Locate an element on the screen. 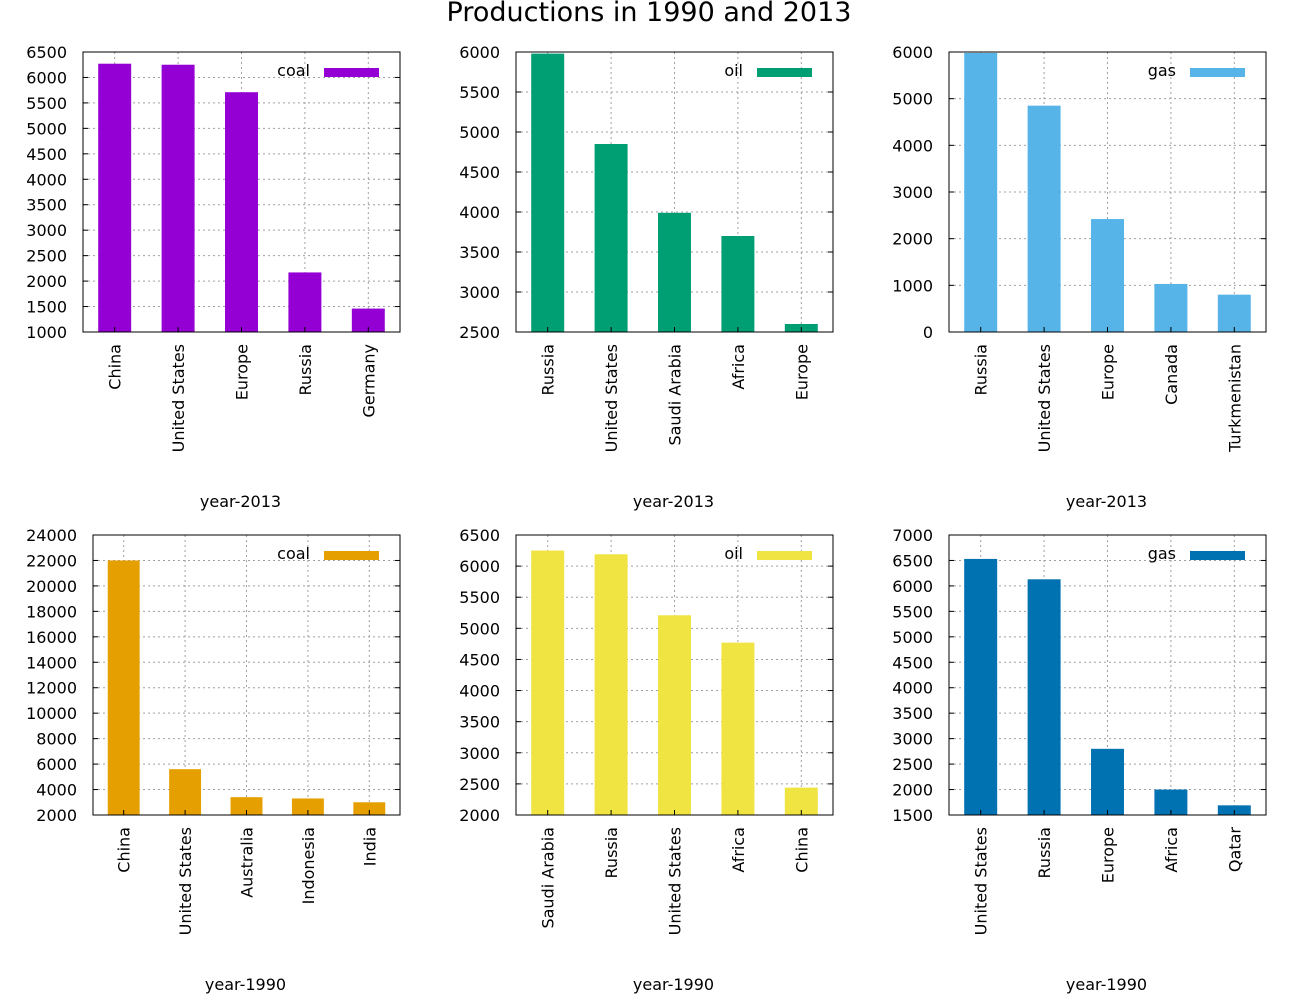 This screenshot has height=1000, width=1300. bar-china is located at coordinates (115, 197).